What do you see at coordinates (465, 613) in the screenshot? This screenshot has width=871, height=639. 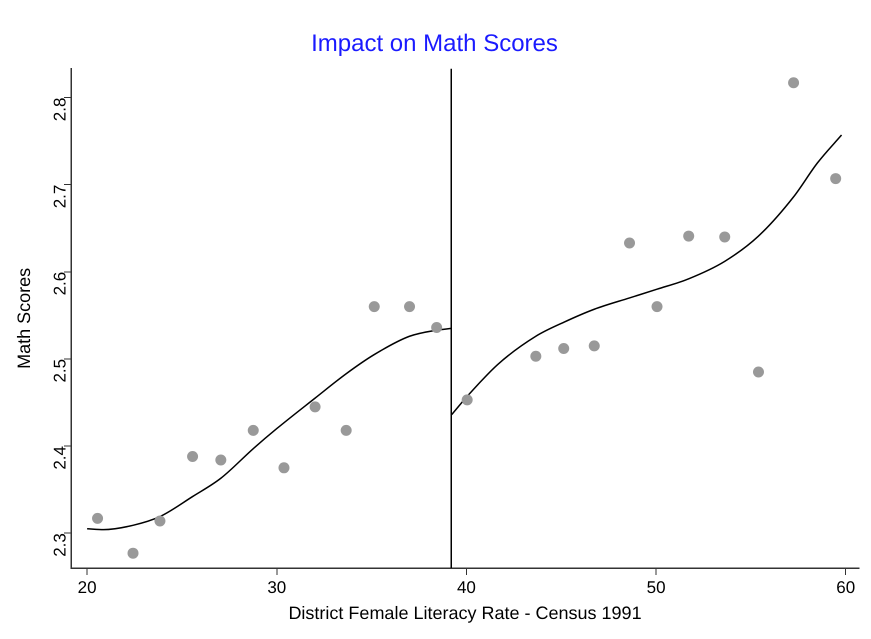 I see `x-axis-title: District Female Literacy Rate - Census 1991` at bounding box center [465, 613].